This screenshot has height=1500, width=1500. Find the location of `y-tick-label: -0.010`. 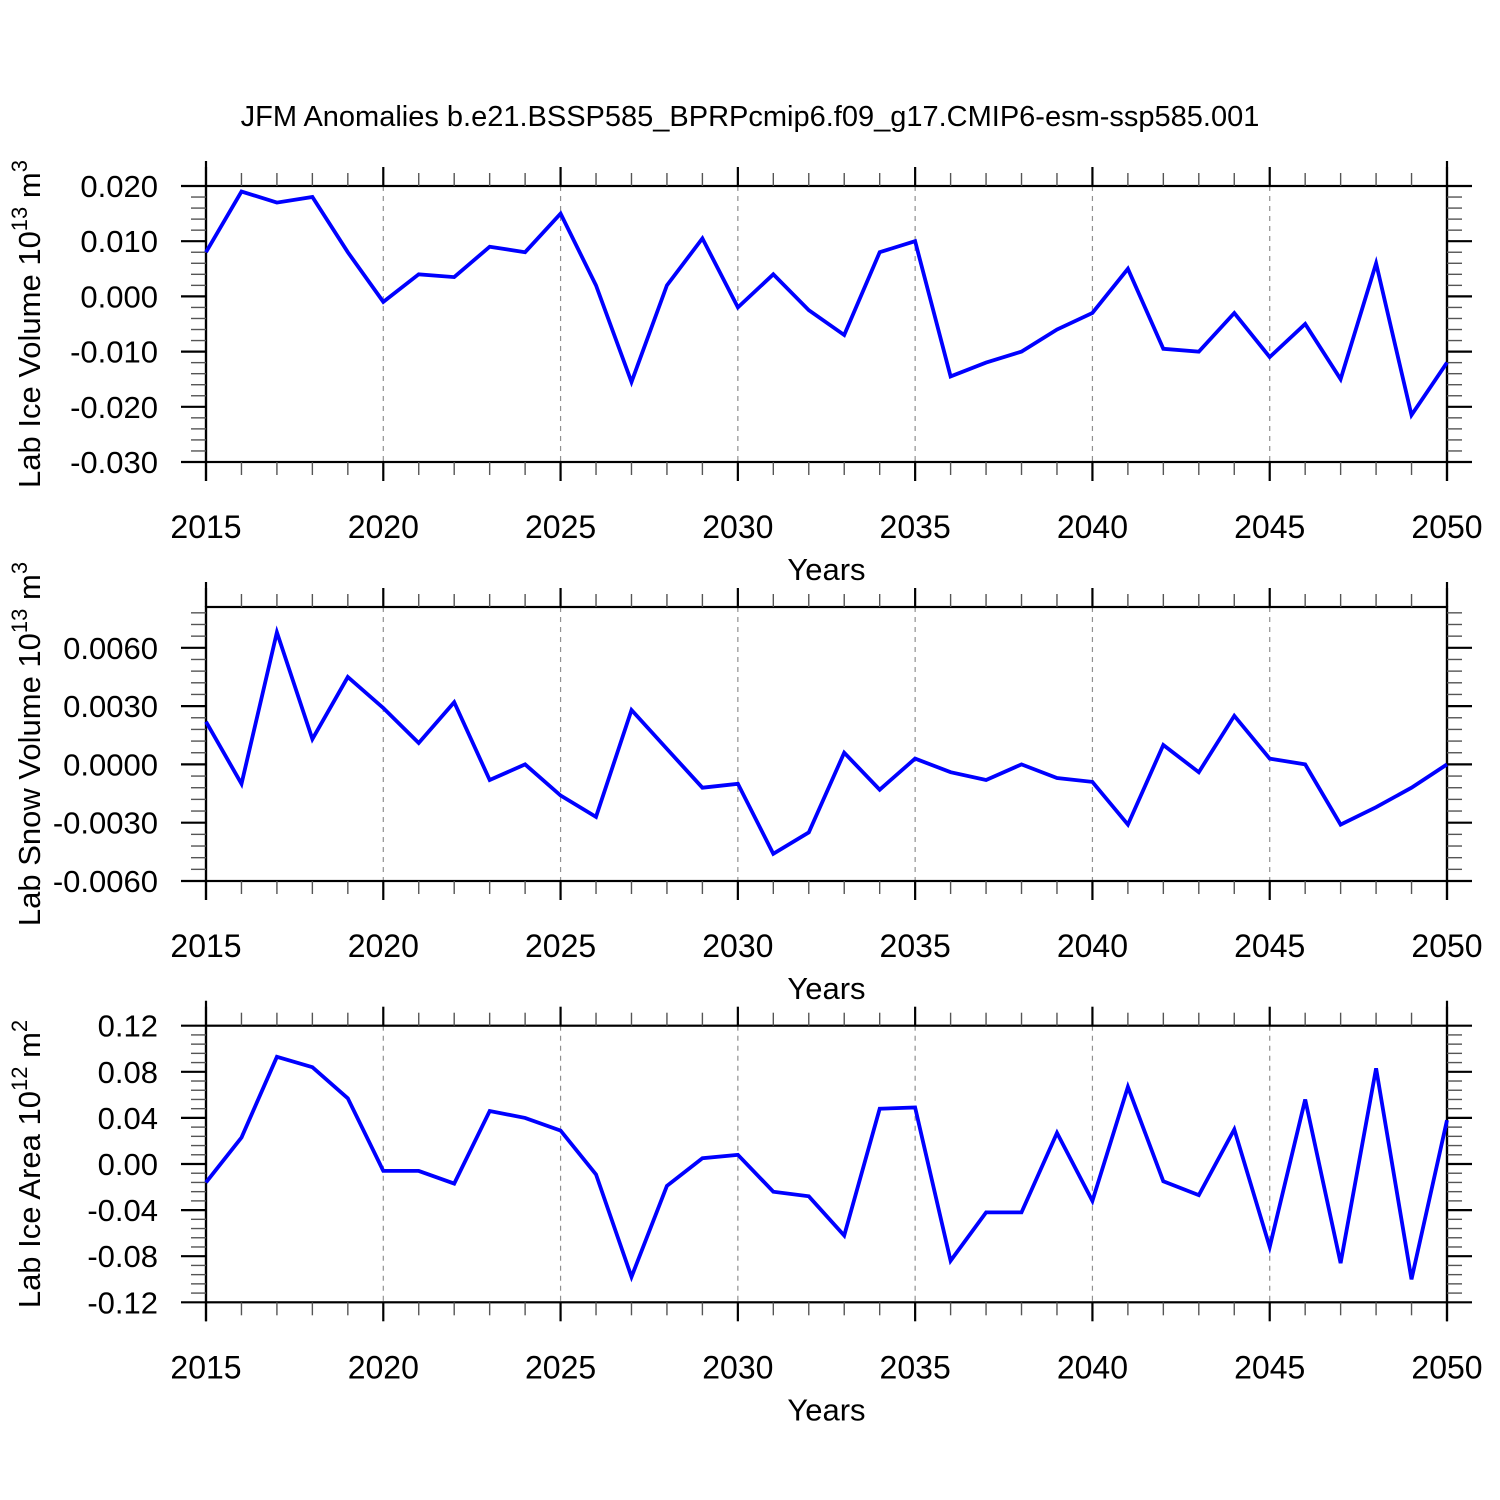

y-tick-label: -0.010 is located at coordinates (114, 352).